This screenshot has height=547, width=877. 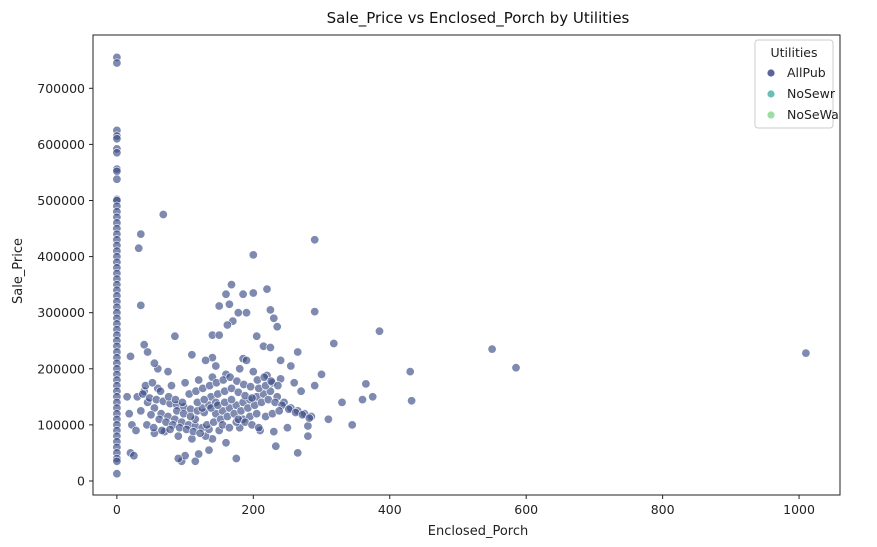 What do you see at coordinates (526, 509) in the screenshot?
I see `x-tick-label: 600` at bounding box center [526, 509].